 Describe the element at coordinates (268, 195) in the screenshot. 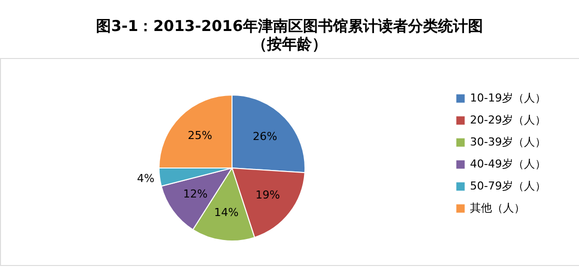

I see `data-label: 19%` at that location.